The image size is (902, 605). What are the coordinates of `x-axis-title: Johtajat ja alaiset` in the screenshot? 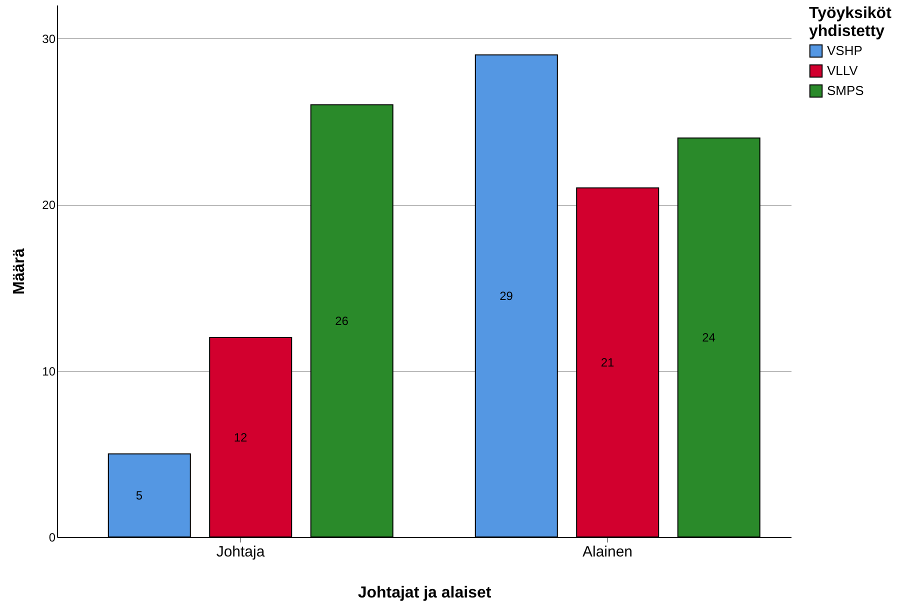 It's located at (425, 593).